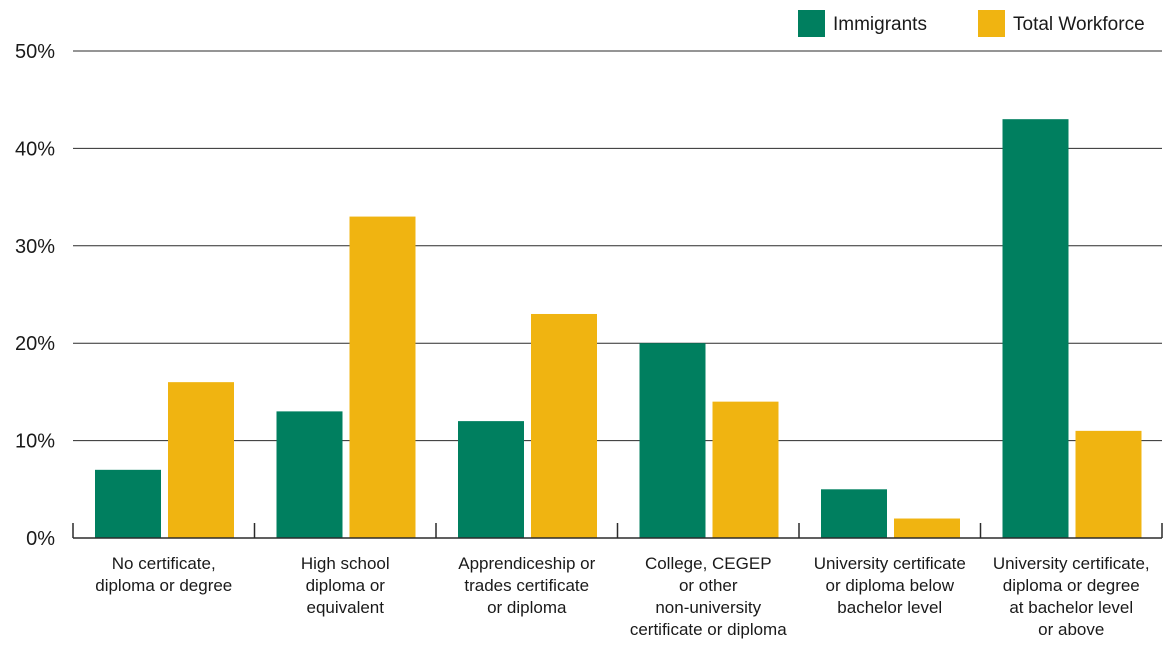 The width and height of the screenshot is (1164, 654). Describe the element at coordinates (991, 23) in the screenshot. I see `legend-swatch-total-workforce` at that location.